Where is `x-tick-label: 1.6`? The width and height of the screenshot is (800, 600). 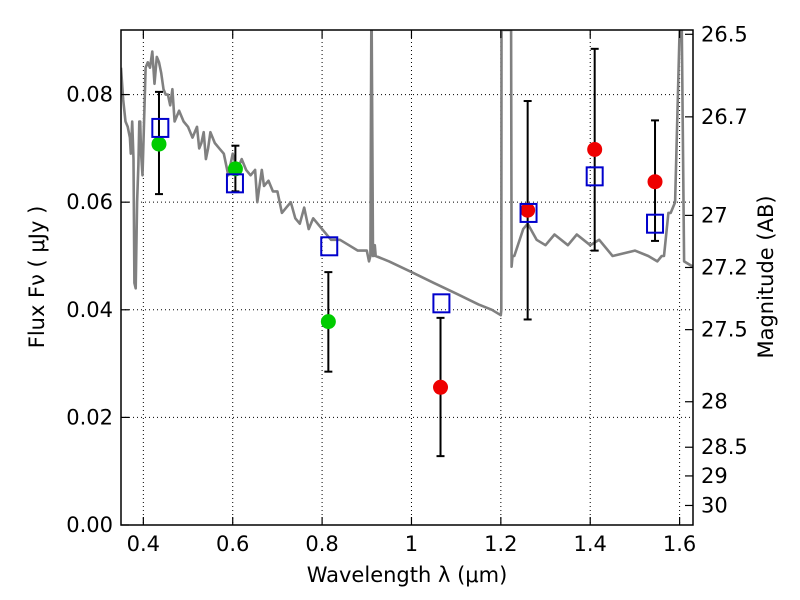 x-tick-label: 1.6 is located at coordinates (679, 544).